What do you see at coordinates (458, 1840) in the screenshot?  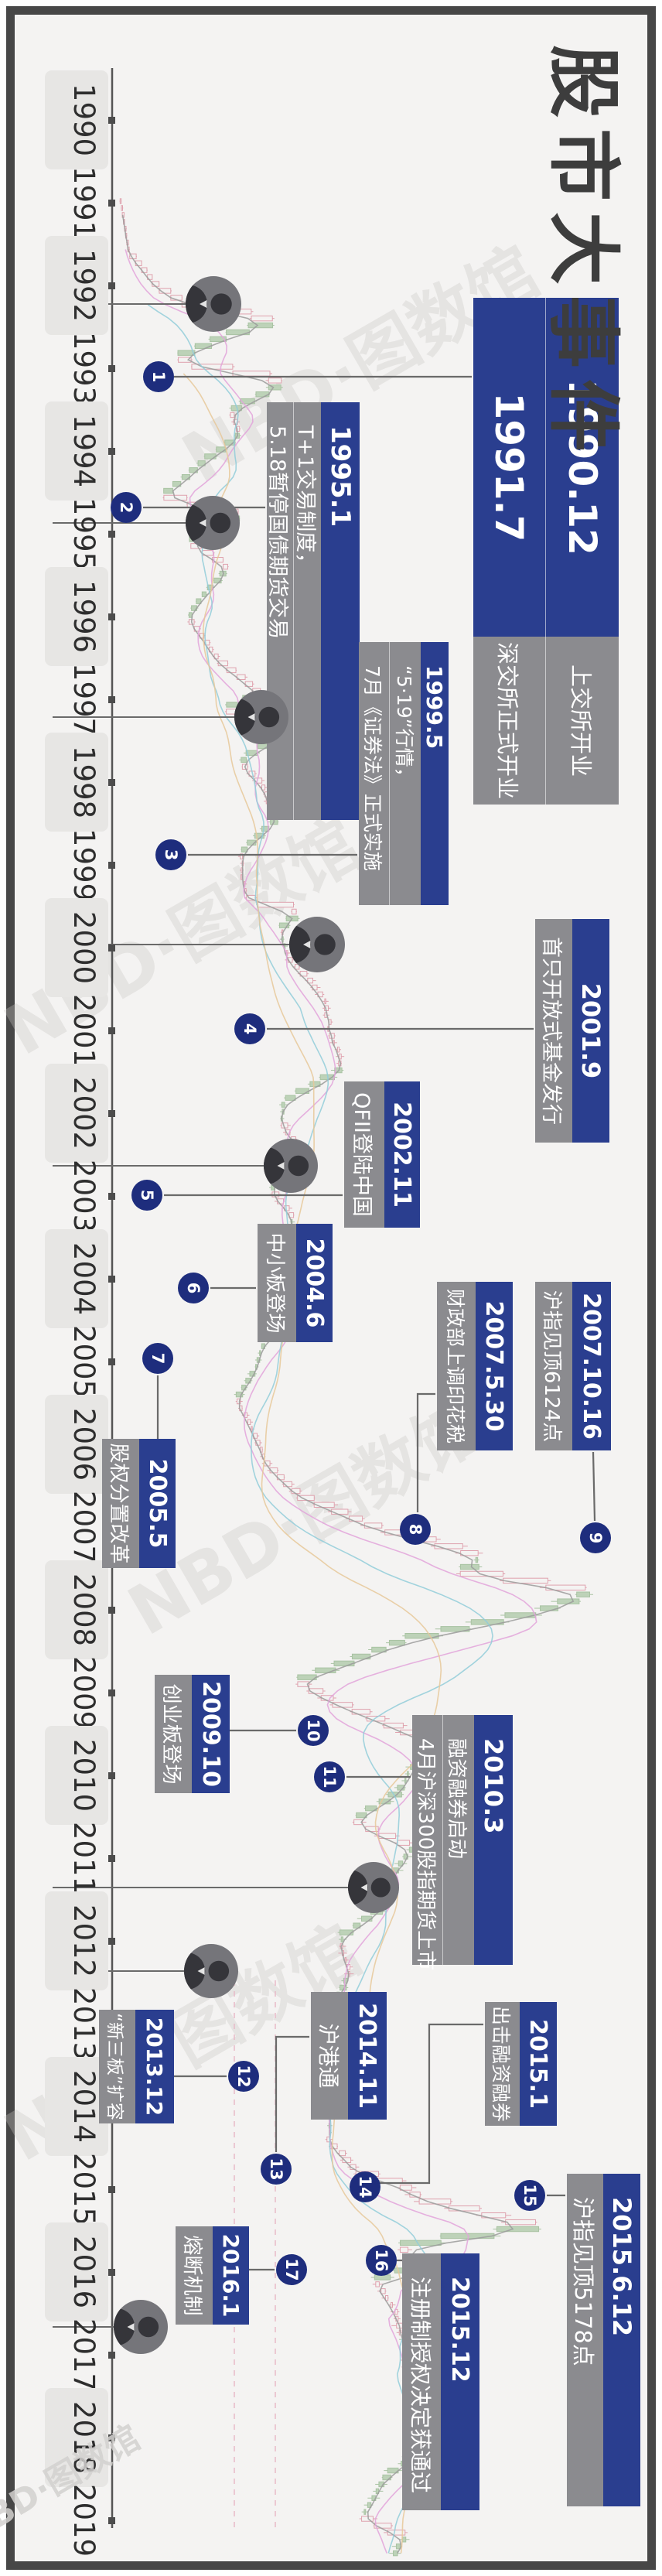 I see `event-desc: 融资融券启动` at bounding box center [458, 1840].